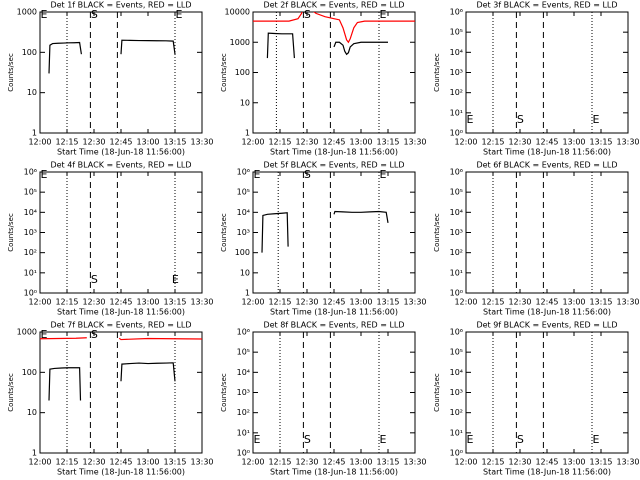  I want to click on y-tick-label: 10, so click(245, 102).